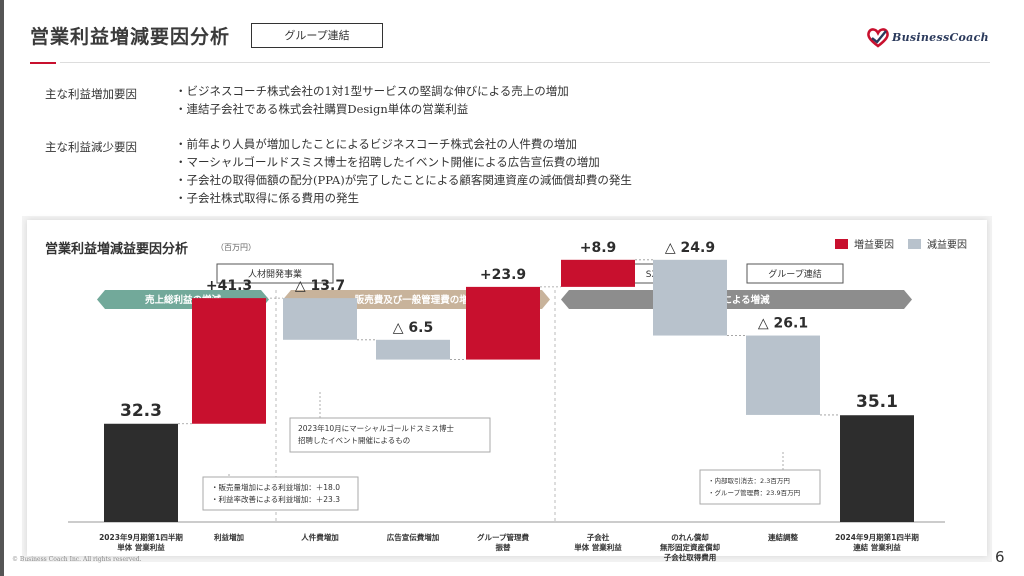 The width and height of the screenshot is (1024, 576). Describe the element at coordinates (372, 91) in the screenshot. I see `list-item: ビジネスコーチ株式会社の1対1型サービスの堅調な伸びによる売上の増加` at that location.